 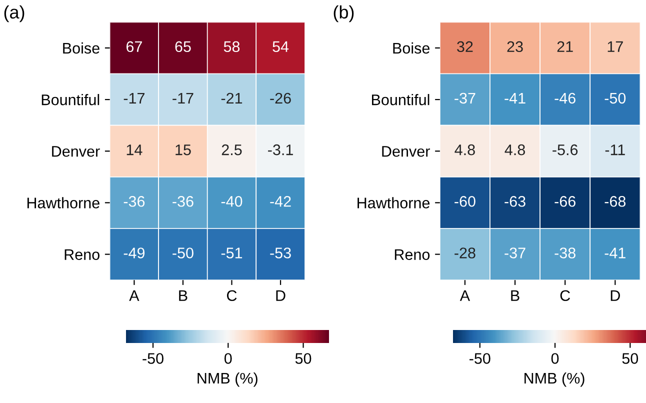 What do you see at coordinates (183, 150) in the screenshot?
I see `data-label: 15` at bounding box center [183, 150].